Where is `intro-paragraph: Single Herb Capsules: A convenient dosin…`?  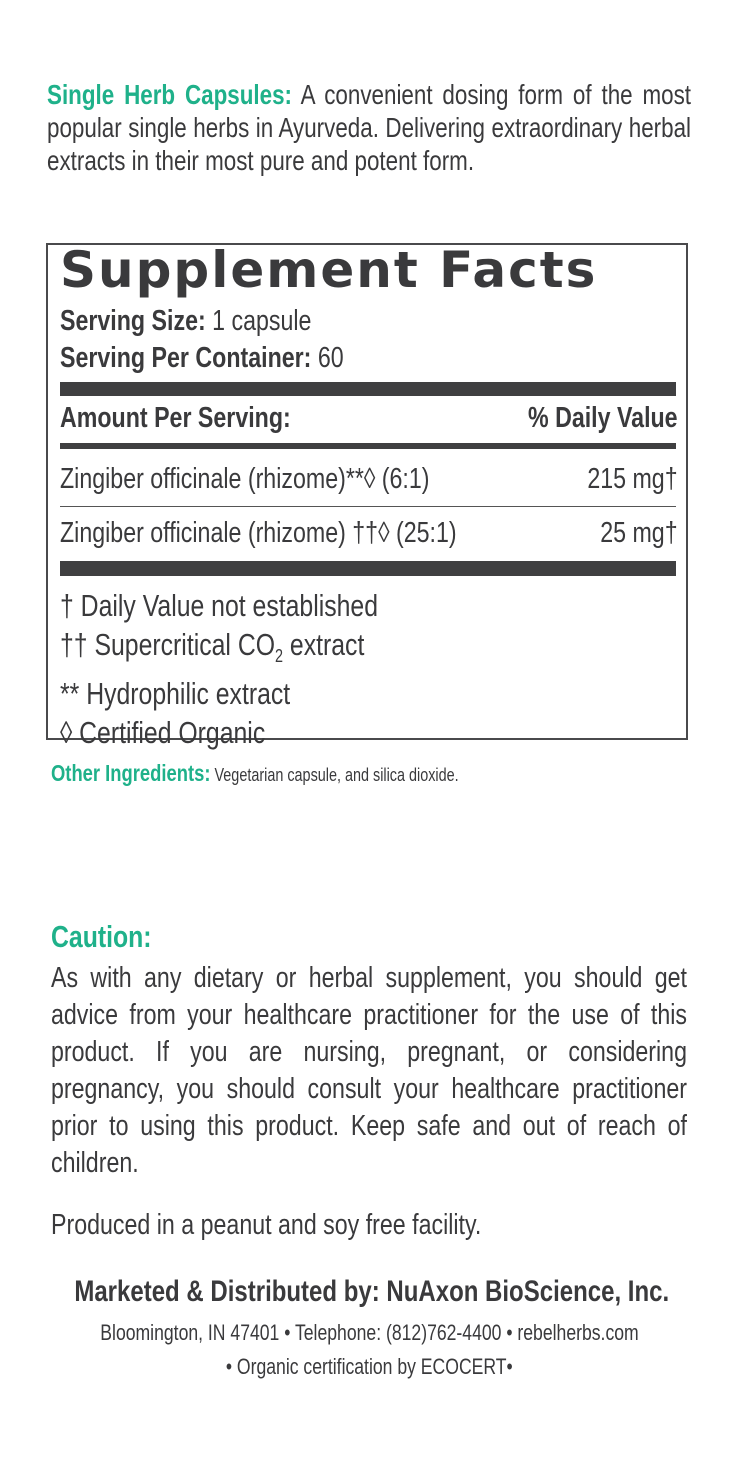
intro-paragraph: Single Herb Capsules: A convenient dosin… is located at coordinates (369, 127).